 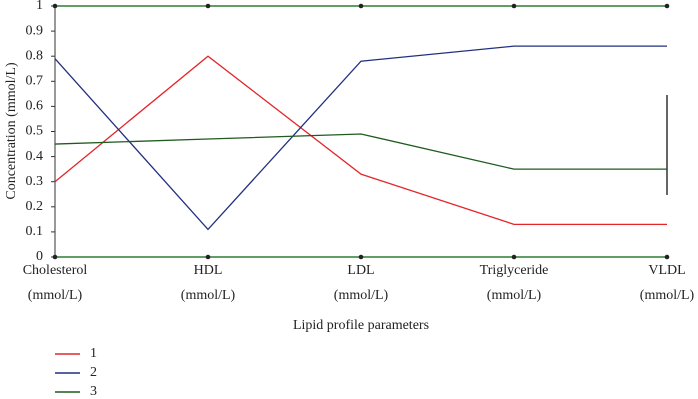 I want to click on y-tick-label: 0, so click(x=39, y=256).